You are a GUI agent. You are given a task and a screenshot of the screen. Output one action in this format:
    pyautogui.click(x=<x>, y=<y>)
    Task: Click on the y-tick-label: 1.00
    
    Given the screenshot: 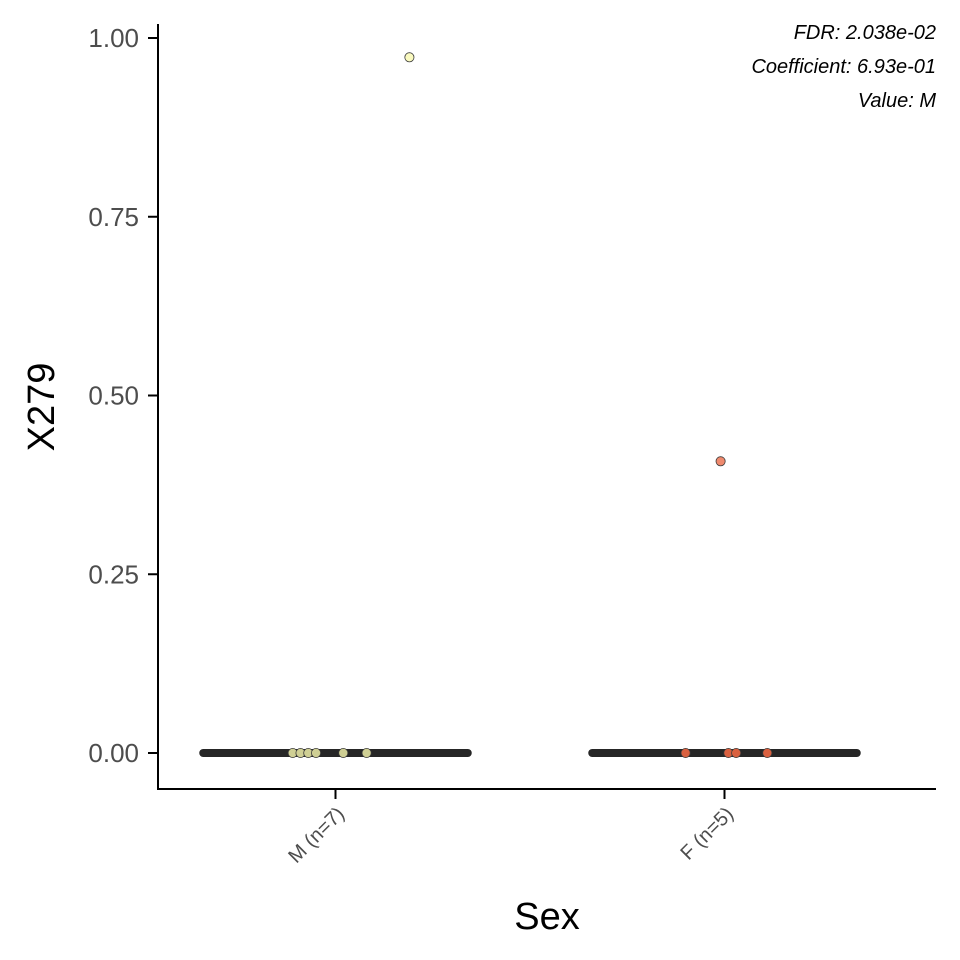 What is the action you would take?
    pyautogui.click(x=113, y=38)
    